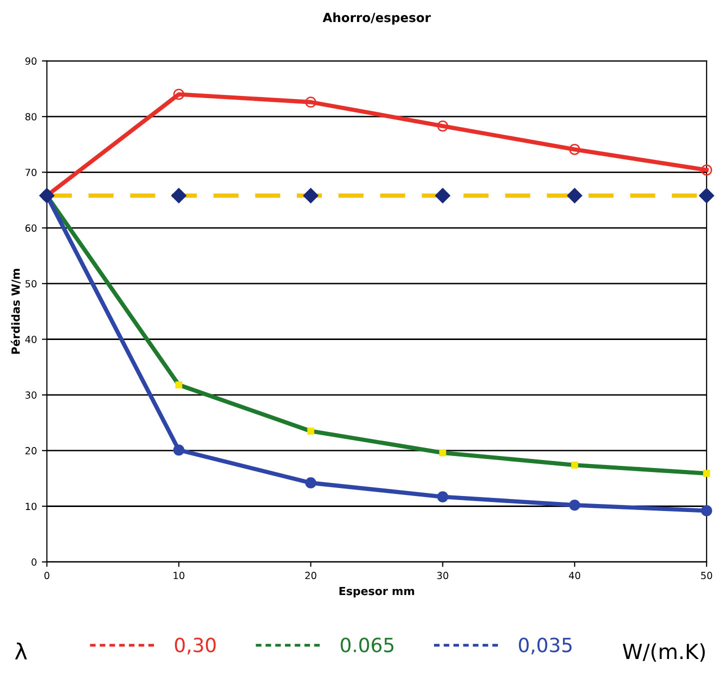  I want to click on x-tick-label: 40, so click(574, 576).